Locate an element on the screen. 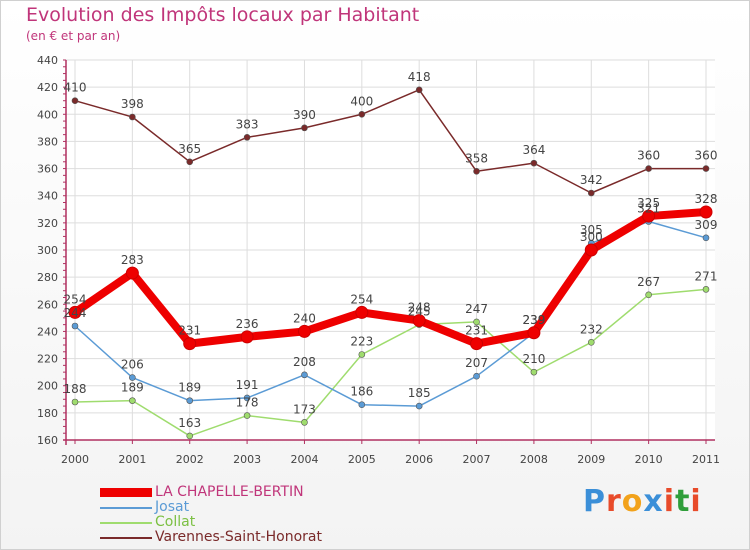  data-label: 309 is located at coordinates (706, 225).